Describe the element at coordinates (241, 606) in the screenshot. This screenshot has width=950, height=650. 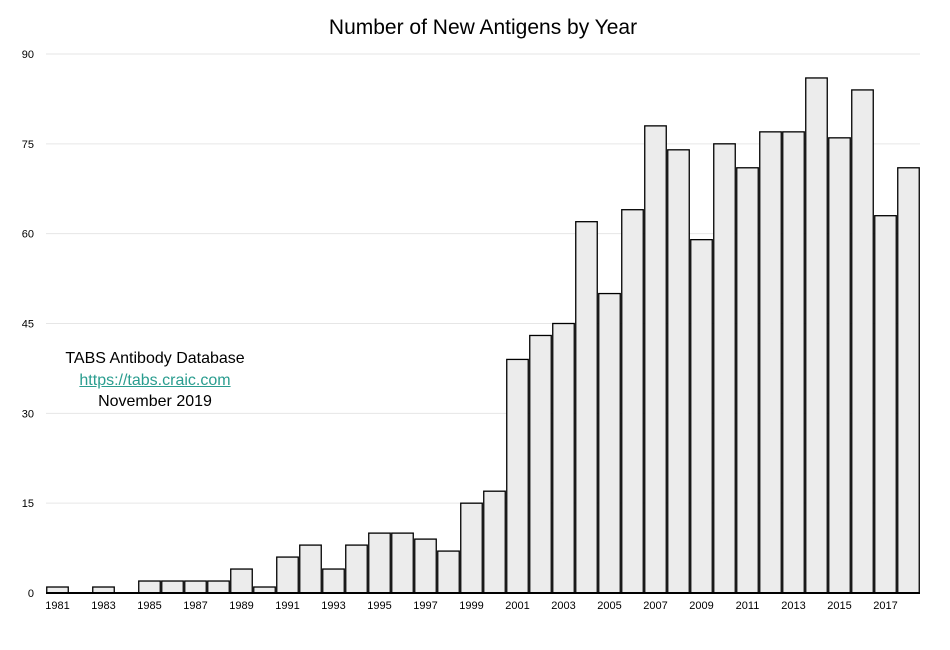
I see `x-tick-label-1989: 1989` at that location.